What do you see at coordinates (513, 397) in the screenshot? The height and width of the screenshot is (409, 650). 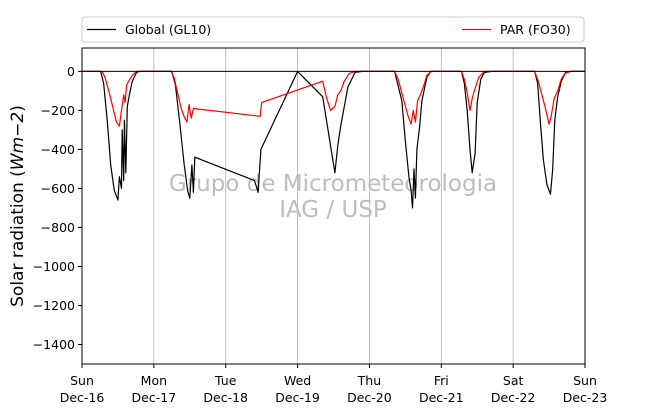 I see `x-tick-label-date: Dec-22` at bounding box center [513, 397].